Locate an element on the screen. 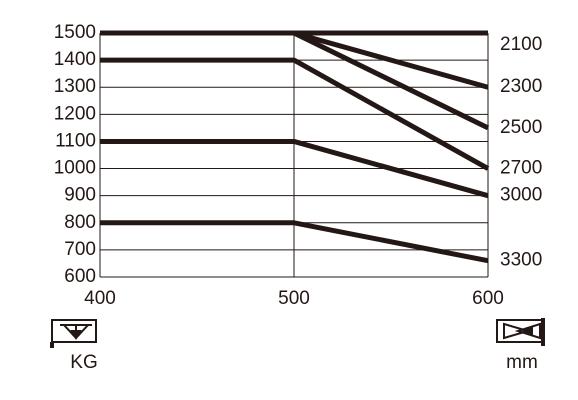  legend-label: 3000 is located at coordinates (521, 195).